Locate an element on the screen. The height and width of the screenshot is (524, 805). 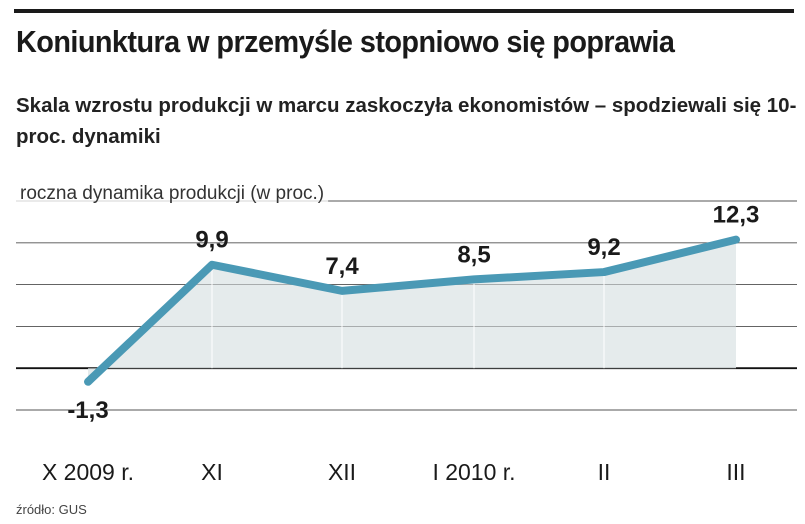
data-label: 9,2 is located at coordinates (603, 247).